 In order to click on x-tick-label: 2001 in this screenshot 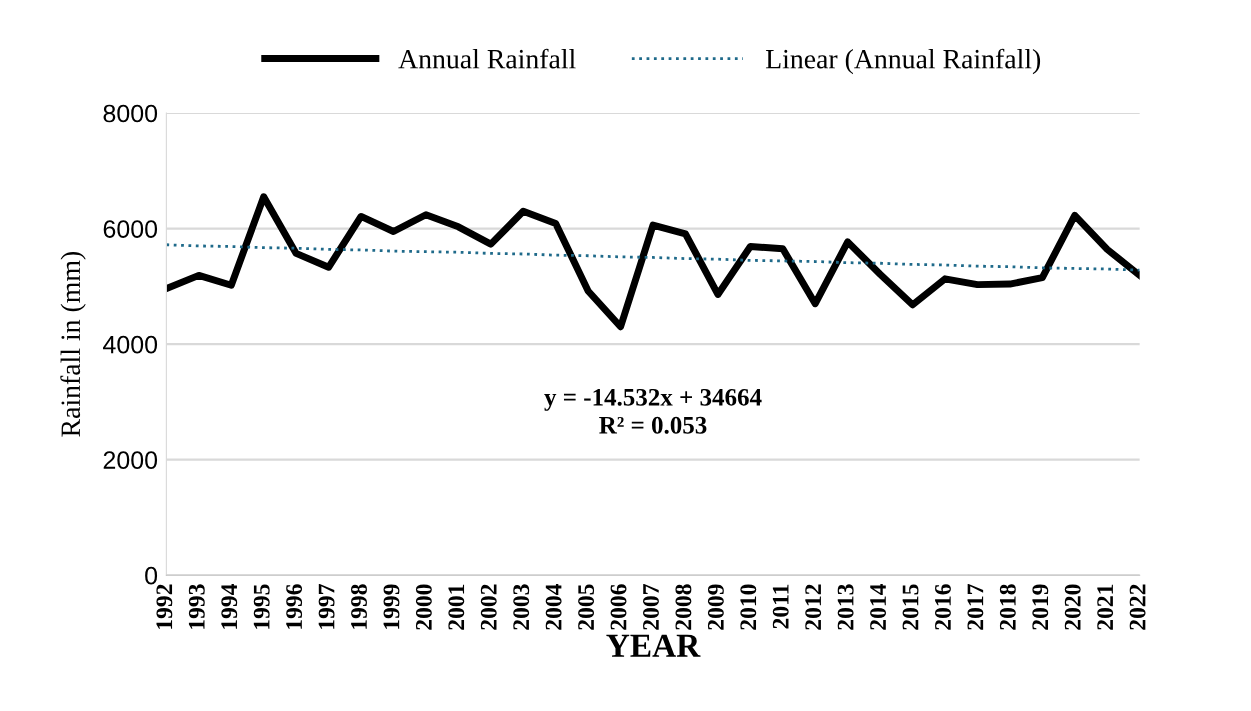, I will do `click(456, 607)`.